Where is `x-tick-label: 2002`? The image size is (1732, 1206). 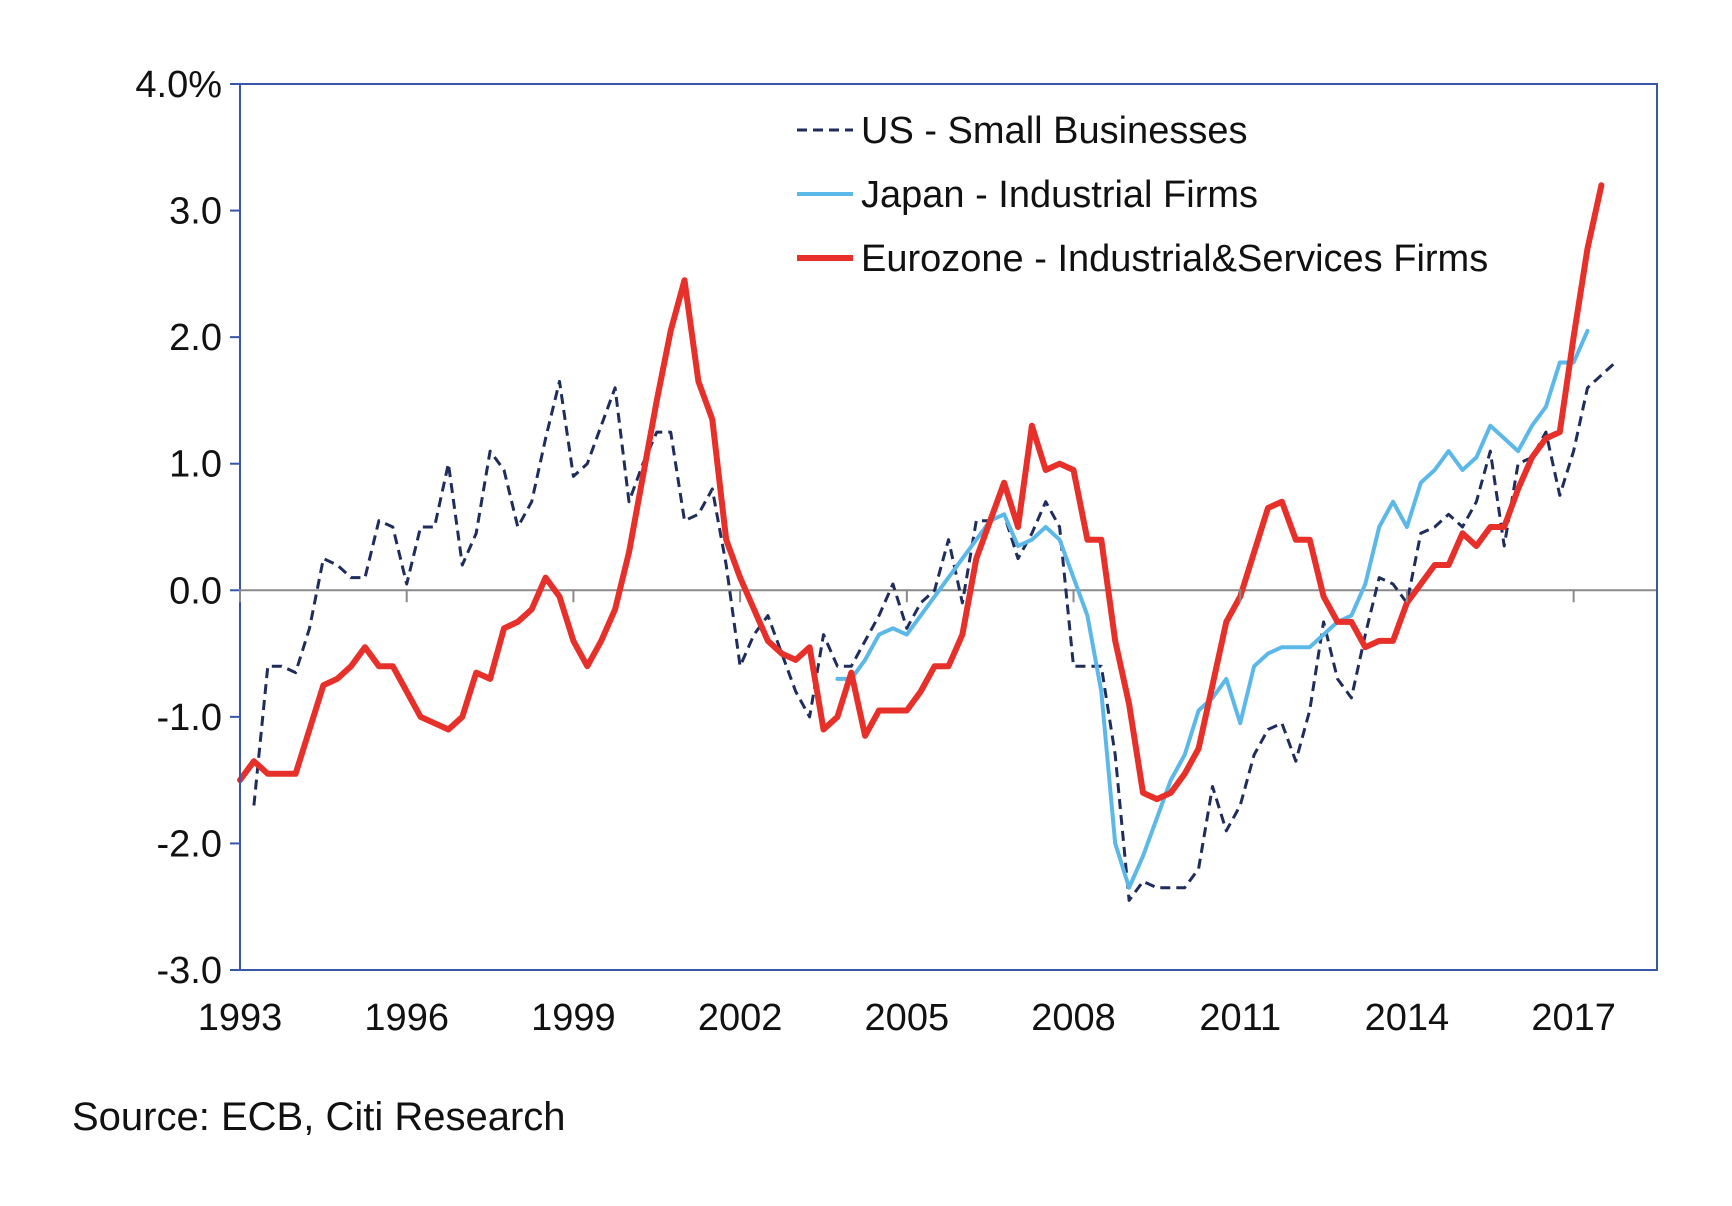
x-tick-label: 2002 is located at coordinates (740, 1018).